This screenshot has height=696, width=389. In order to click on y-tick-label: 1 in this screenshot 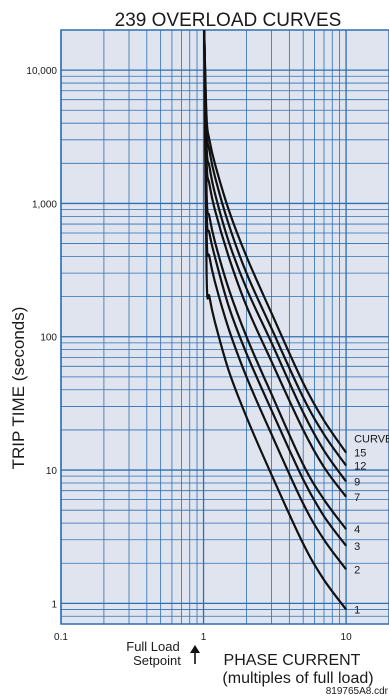, I will do `click(54, 604)`.